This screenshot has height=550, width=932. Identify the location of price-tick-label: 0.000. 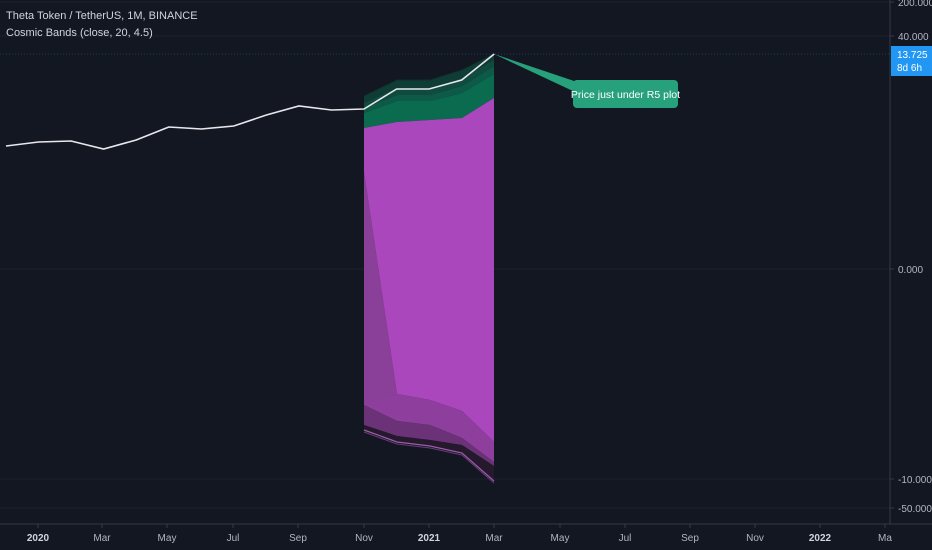
(910, 270).